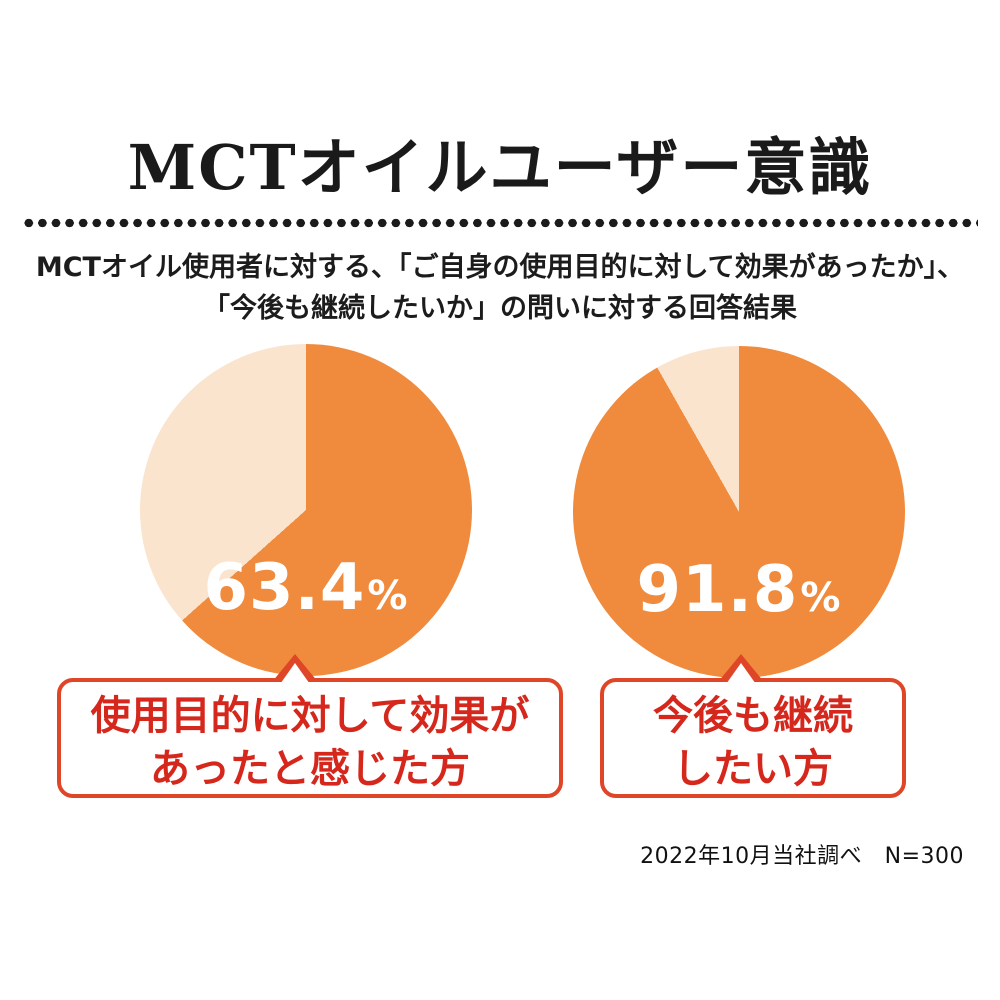  Describe the element at coordinates (500, 267) in the screenshot. I see `survey-description-line1: MCTオイル使用者に対する、「ご自身の使用目的に対して効果があったか」、` at that location.